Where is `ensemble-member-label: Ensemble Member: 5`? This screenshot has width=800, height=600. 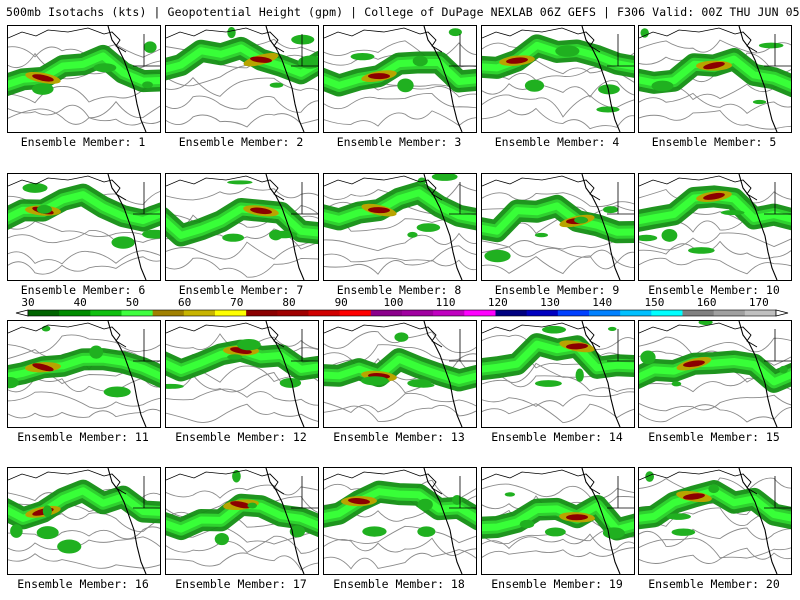 ensemble-member-label: Ensemble Member: 5 is located at coordinates (714, 142).